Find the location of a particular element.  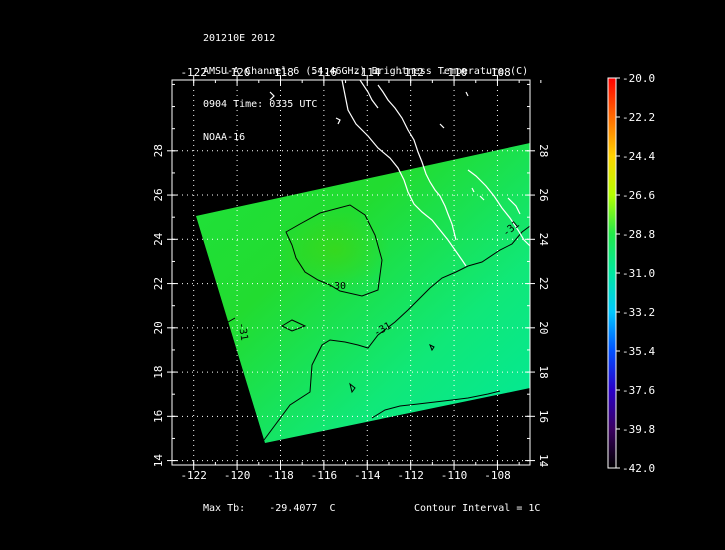

contour-label: -31 is located at coordinates (242, 332).